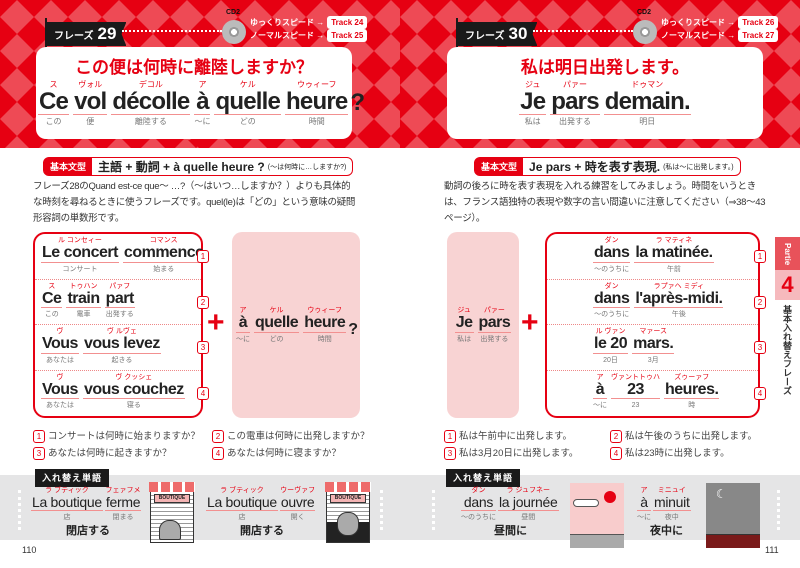 This screenshot has width=800, height=568. Describe the element at coordinates (242, 504) in the screenshot. I see `word-unit: ラ ブティック La boutique 店` at that location.